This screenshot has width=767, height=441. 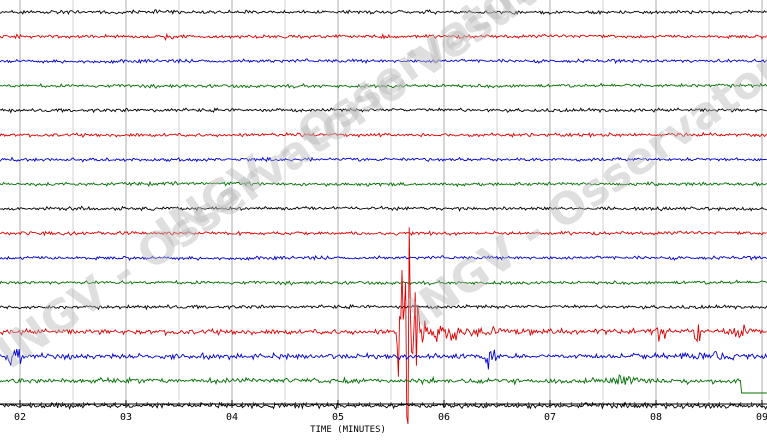 I want to click on x-tick-label-09: 09, so click(x=761, y=417).